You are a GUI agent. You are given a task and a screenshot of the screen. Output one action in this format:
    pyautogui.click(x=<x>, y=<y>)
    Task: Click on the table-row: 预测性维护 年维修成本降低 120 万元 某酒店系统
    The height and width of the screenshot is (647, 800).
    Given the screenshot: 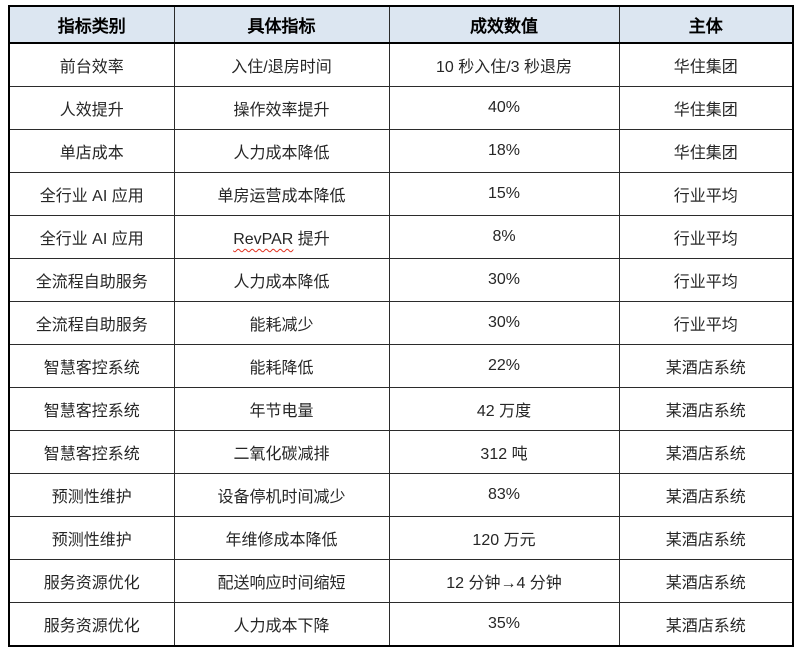 What is the action you would take?
    pyautogui.click(x=401, y=538)
    